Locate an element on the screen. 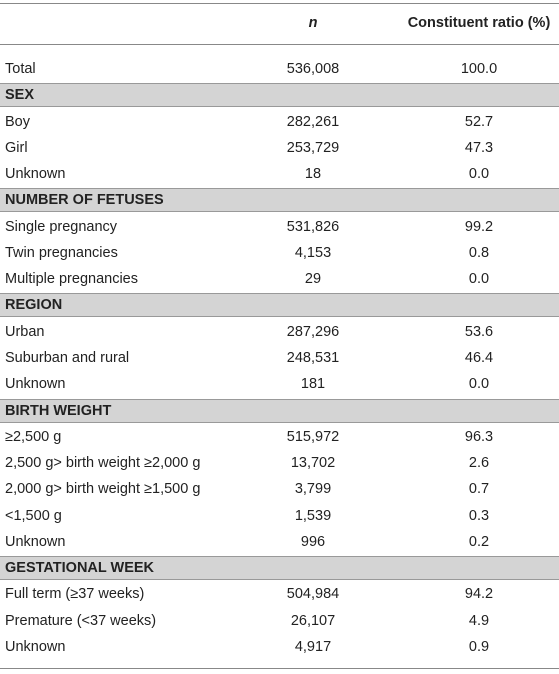 The width and height of the screenshot is (559, 674). row-ratio: 100.0 is located at coordinates (479, 69).